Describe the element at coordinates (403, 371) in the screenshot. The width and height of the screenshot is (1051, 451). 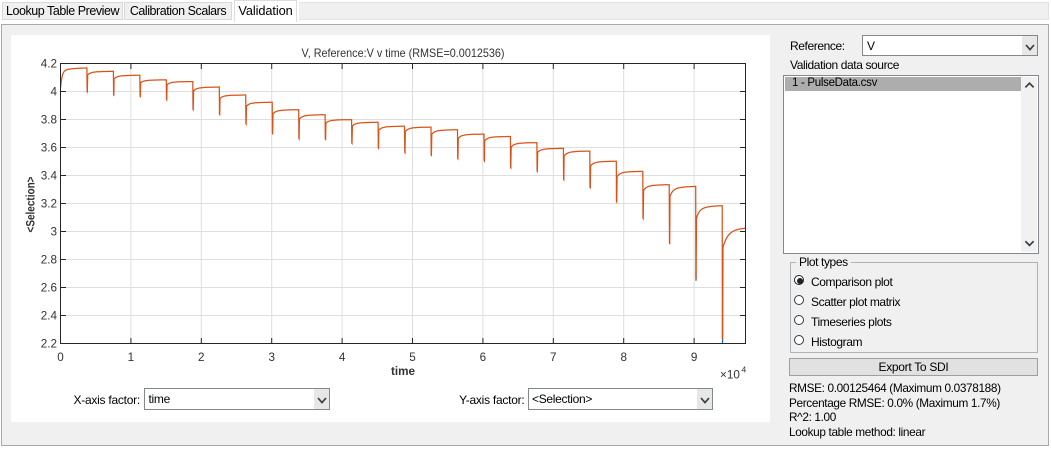
I see `svg-text: time` at that location.